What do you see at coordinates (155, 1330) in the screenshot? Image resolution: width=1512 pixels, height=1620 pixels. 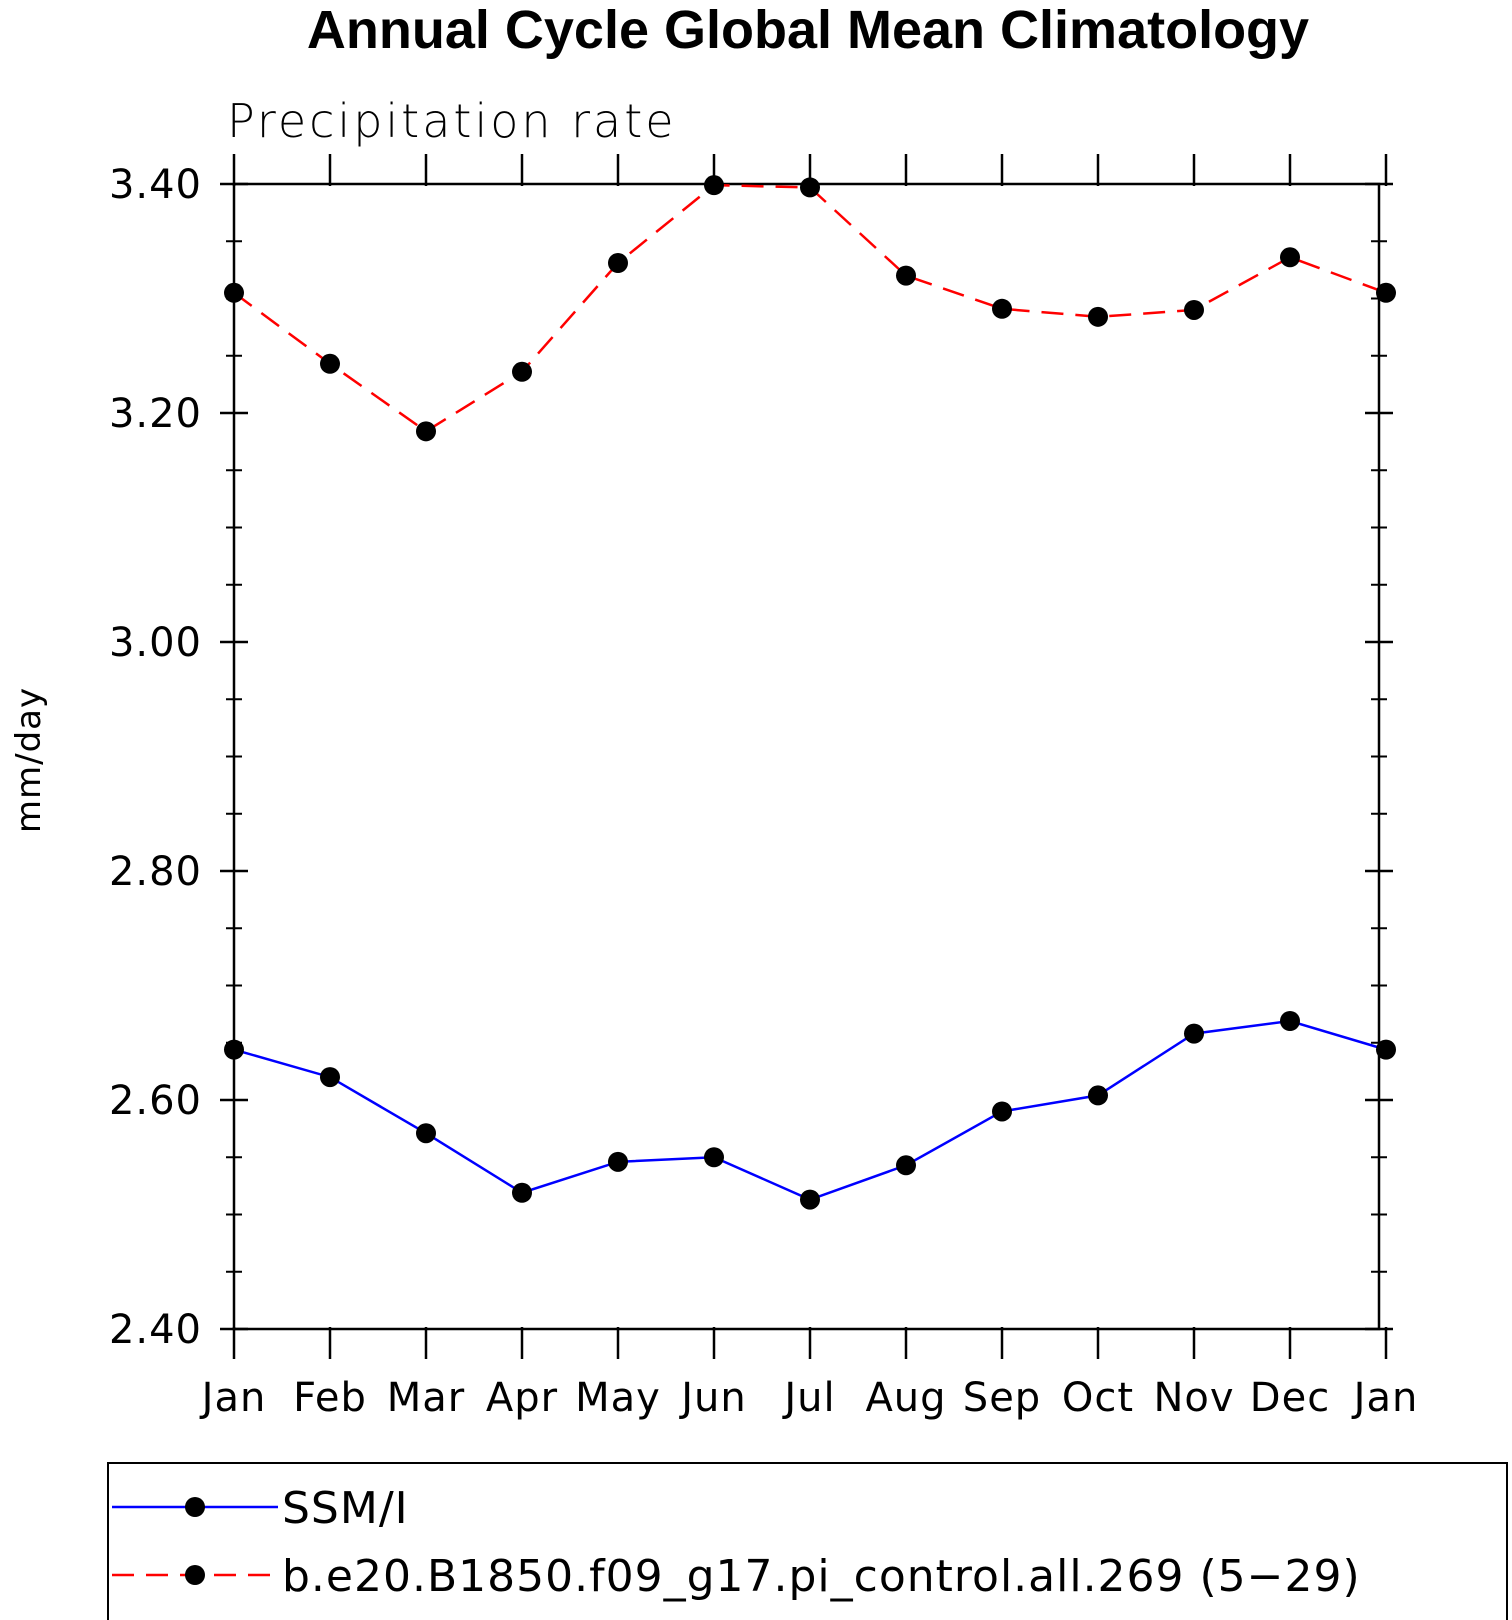 I see `y-tick-label: 2.40` at bounding box center [155, 1330].